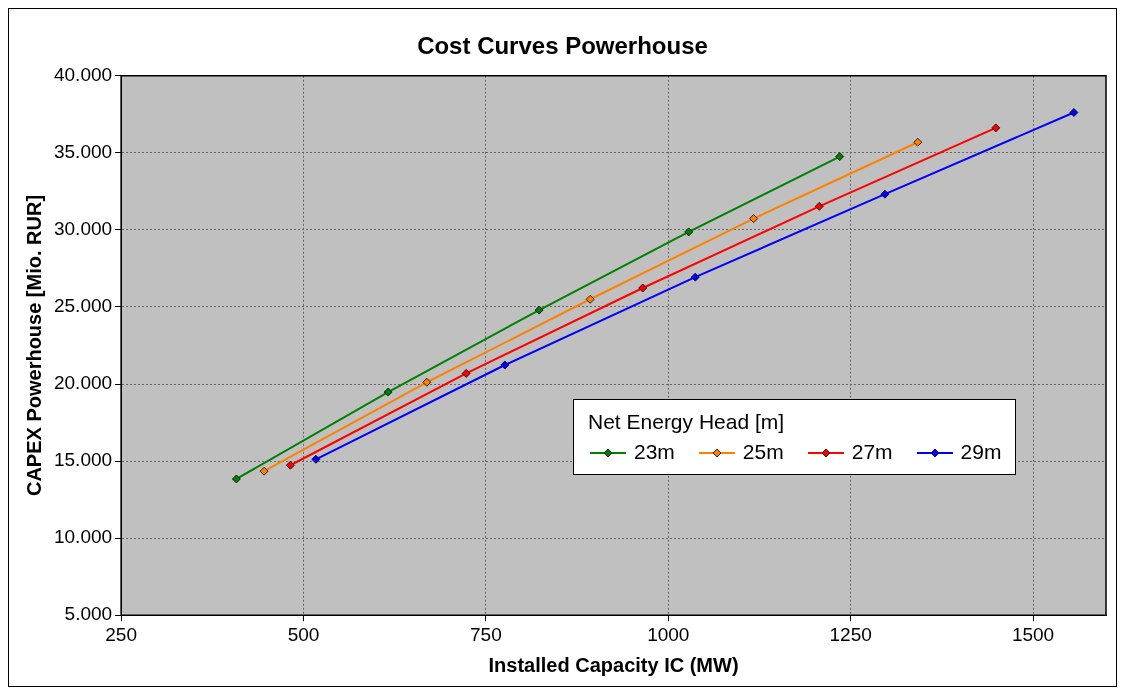 This screenshot has height=695, width=1125. I want to click on y-axis-title: CAPEX Powerhouse [Mio. RUR], so click(33, 345).